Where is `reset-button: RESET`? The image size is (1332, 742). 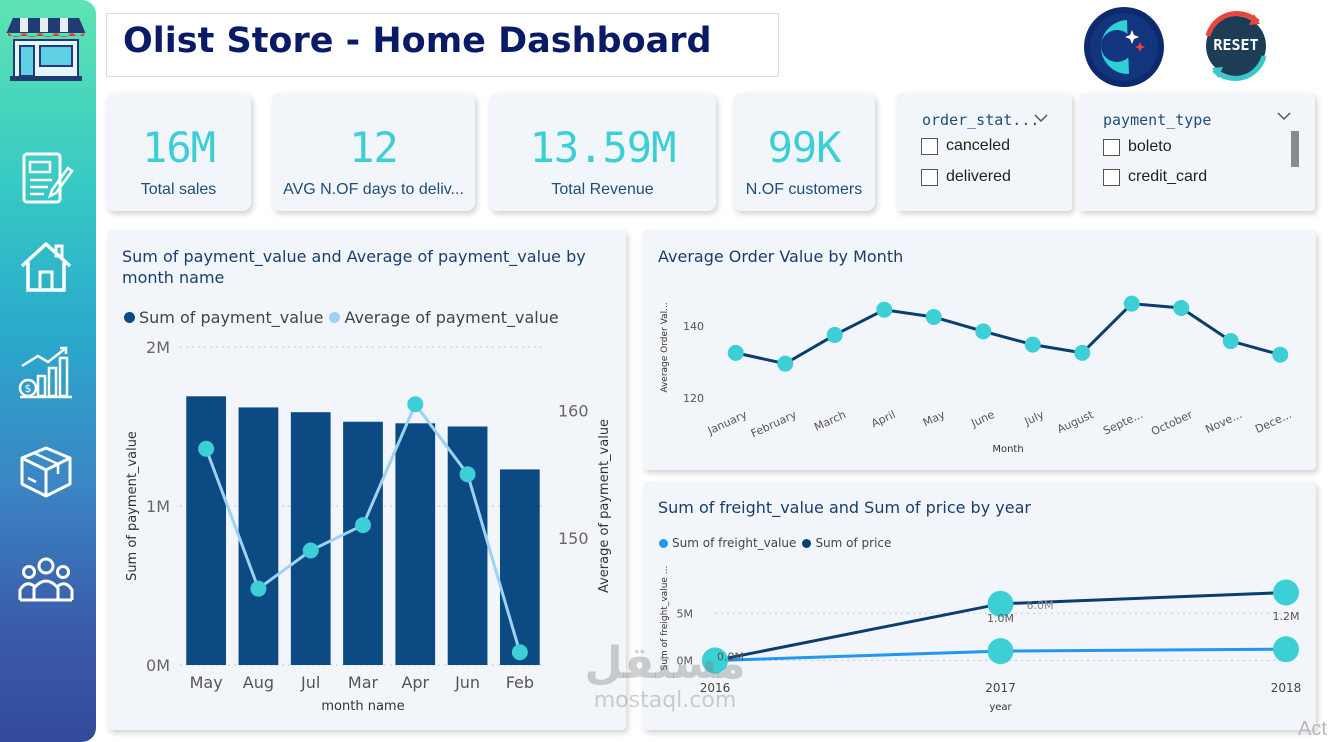
reset-button: RESET is located at coordinates (1236, 46).